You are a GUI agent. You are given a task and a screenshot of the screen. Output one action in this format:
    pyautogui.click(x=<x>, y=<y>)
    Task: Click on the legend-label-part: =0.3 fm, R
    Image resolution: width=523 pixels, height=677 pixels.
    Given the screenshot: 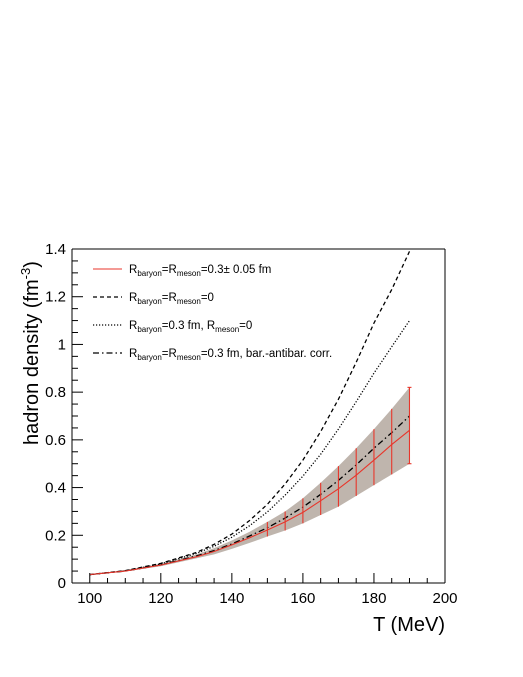 What is the action you would take?
    pyautogui.click(x=188, y=326)
    